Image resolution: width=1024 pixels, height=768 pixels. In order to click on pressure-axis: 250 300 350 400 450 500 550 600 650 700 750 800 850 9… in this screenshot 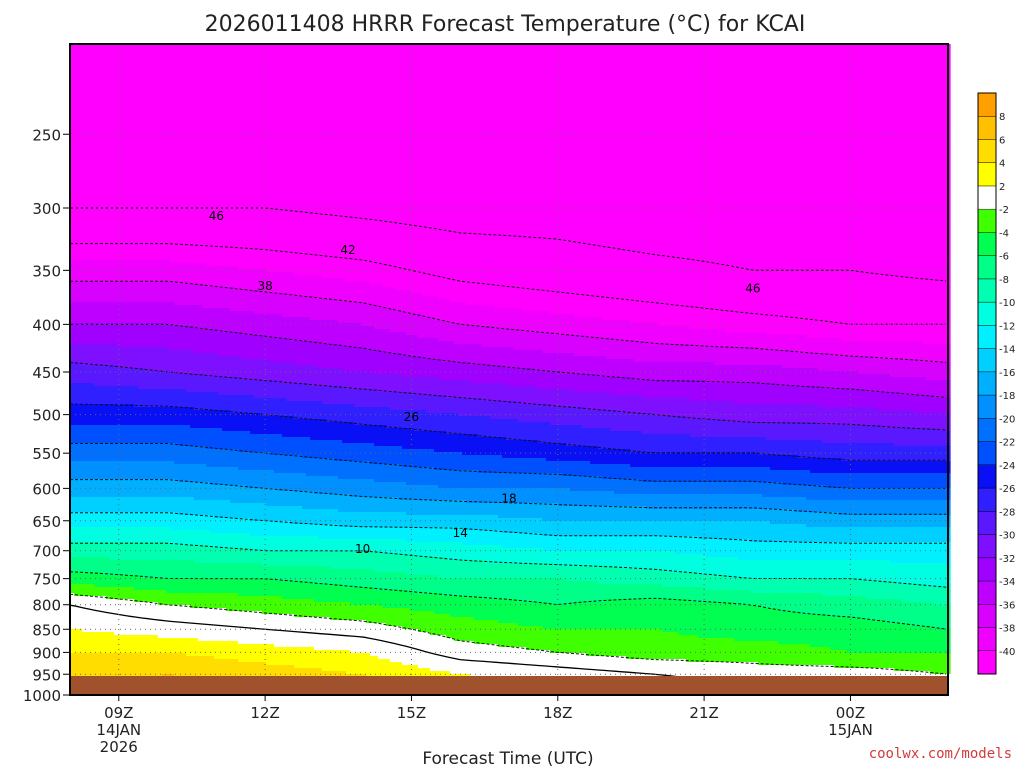, I will do `click(46, 415)`.